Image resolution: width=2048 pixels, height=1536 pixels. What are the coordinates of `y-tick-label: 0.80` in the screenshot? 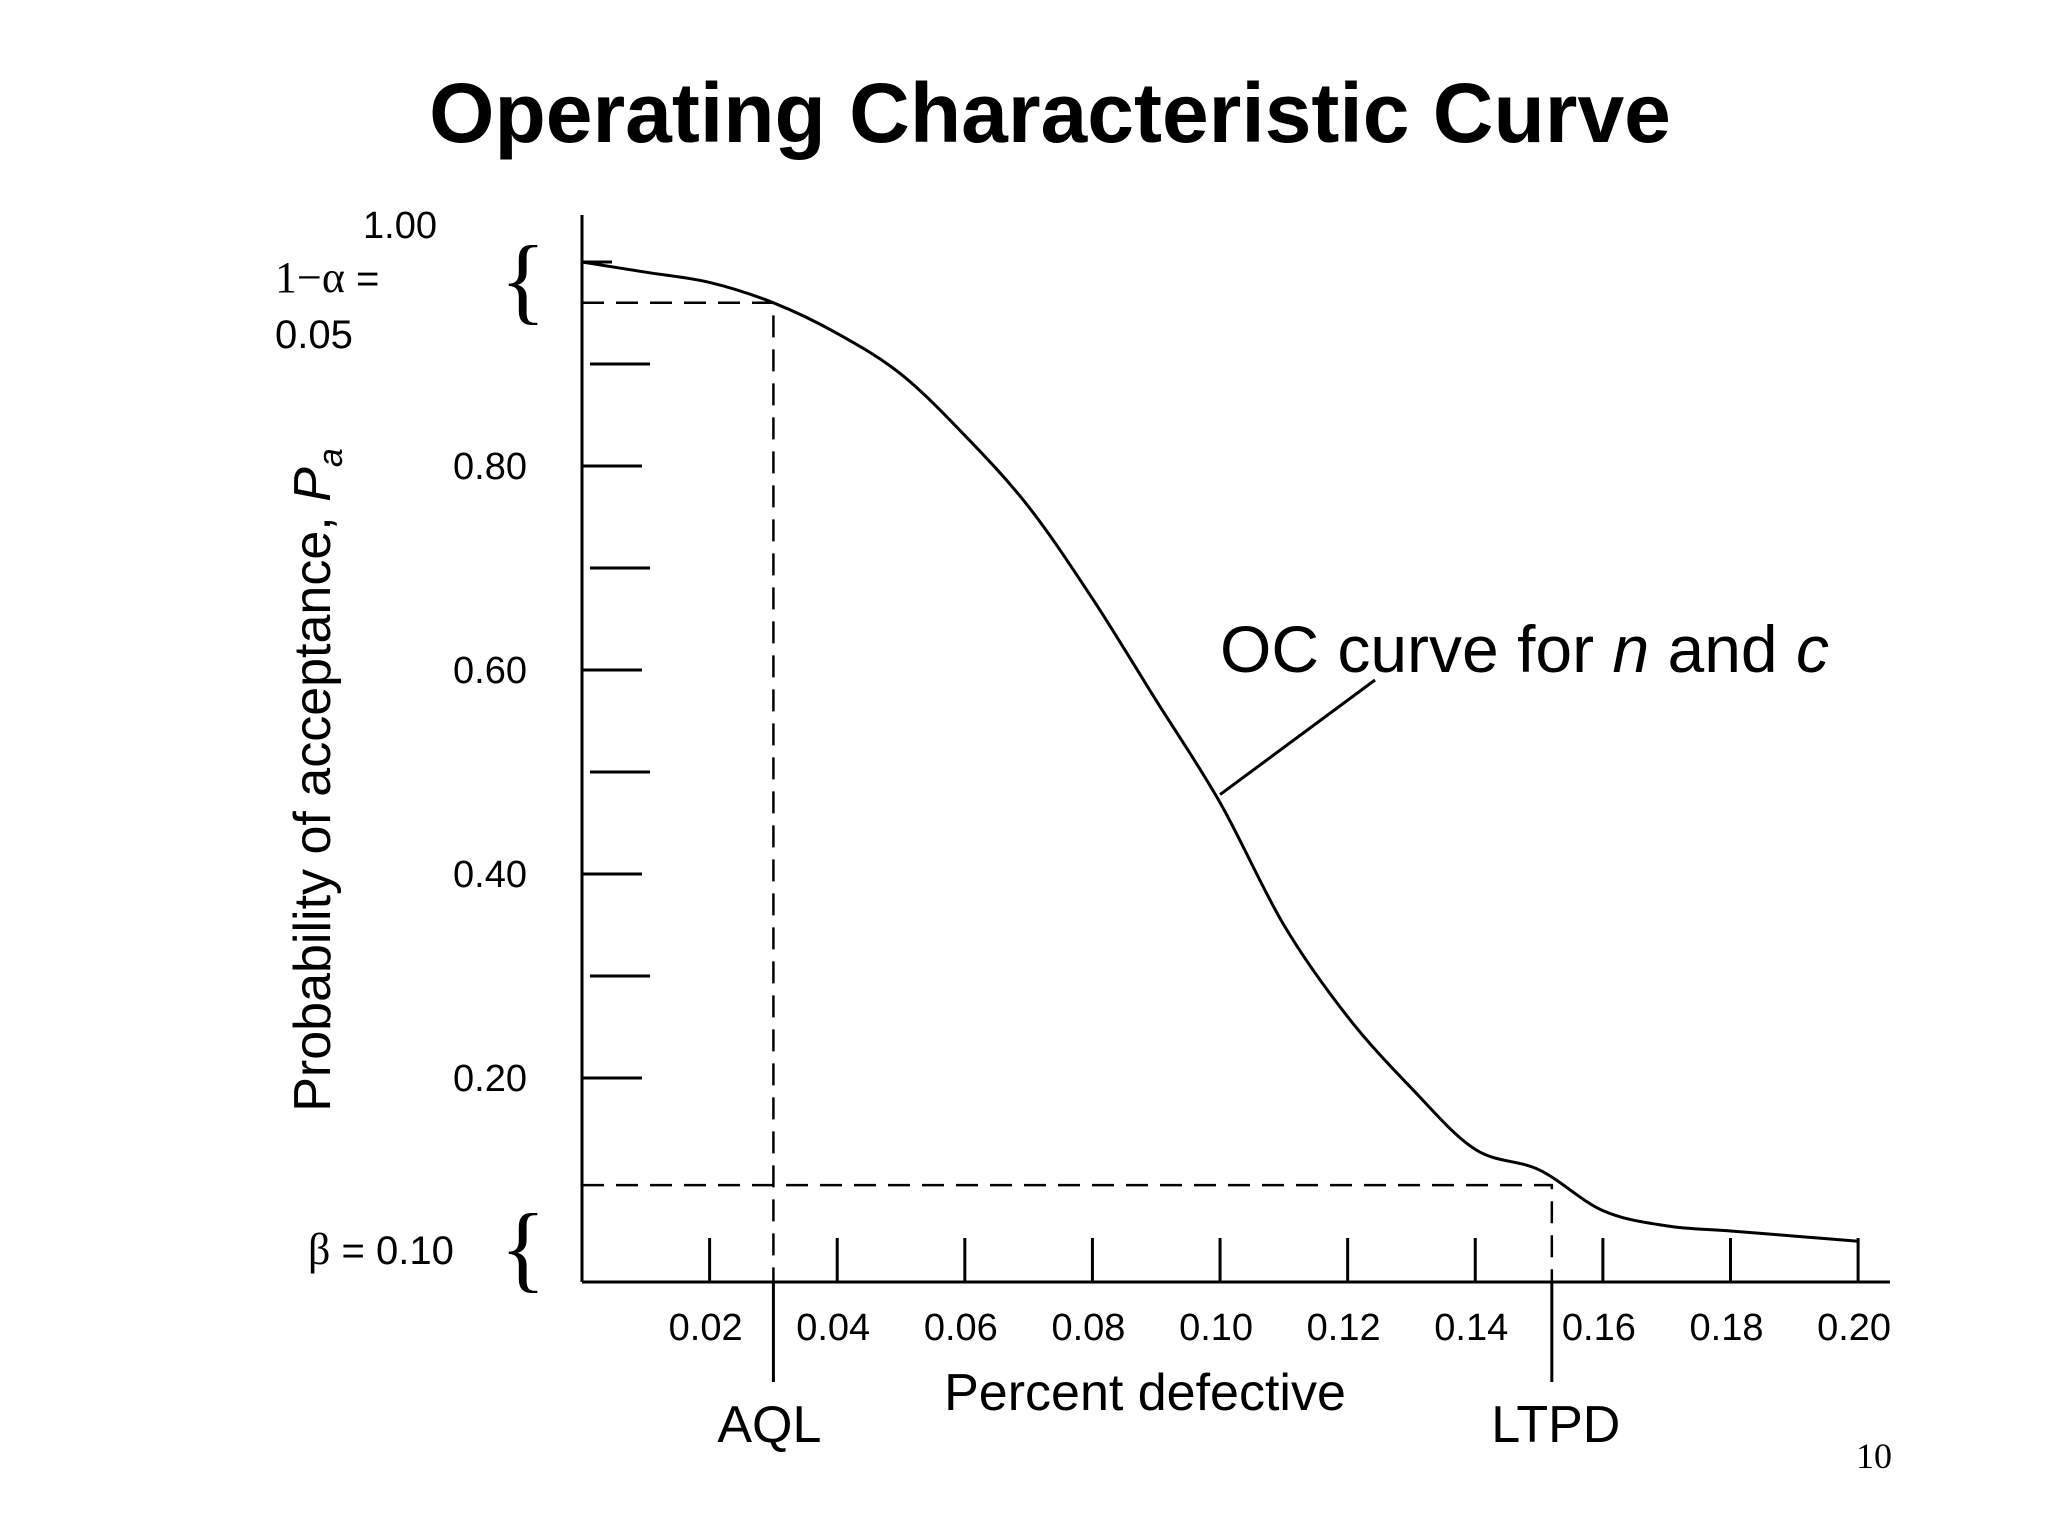 It's located at (490, 467).